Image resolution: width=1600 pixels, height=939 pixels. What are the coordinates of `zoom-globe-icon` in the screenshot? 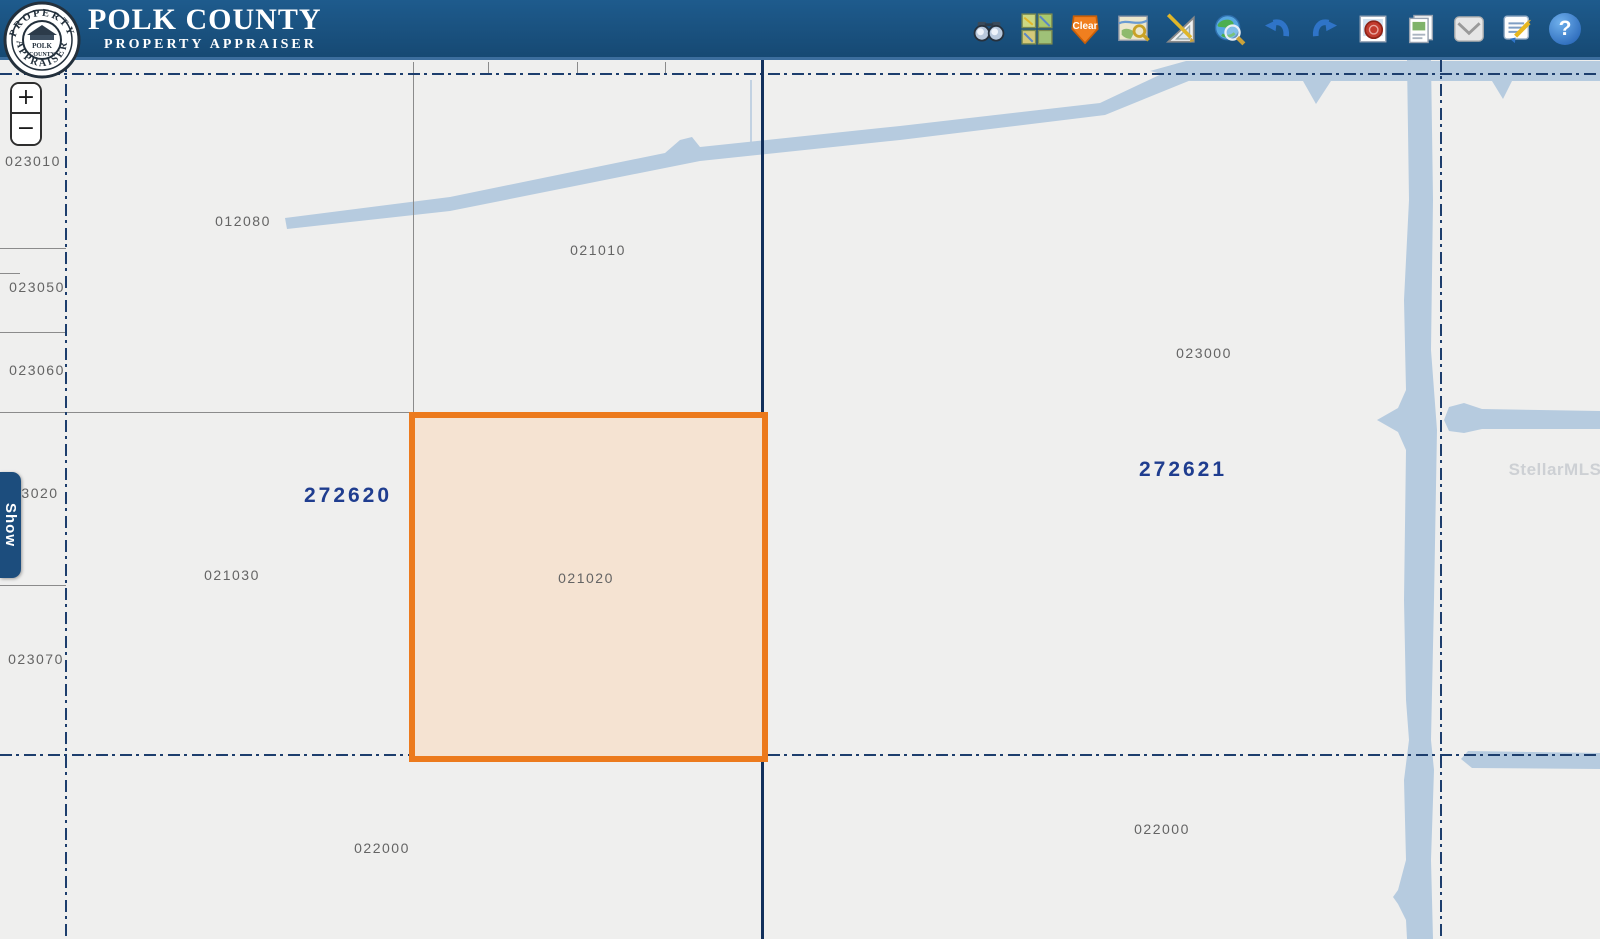 It's located at (1230, 29).